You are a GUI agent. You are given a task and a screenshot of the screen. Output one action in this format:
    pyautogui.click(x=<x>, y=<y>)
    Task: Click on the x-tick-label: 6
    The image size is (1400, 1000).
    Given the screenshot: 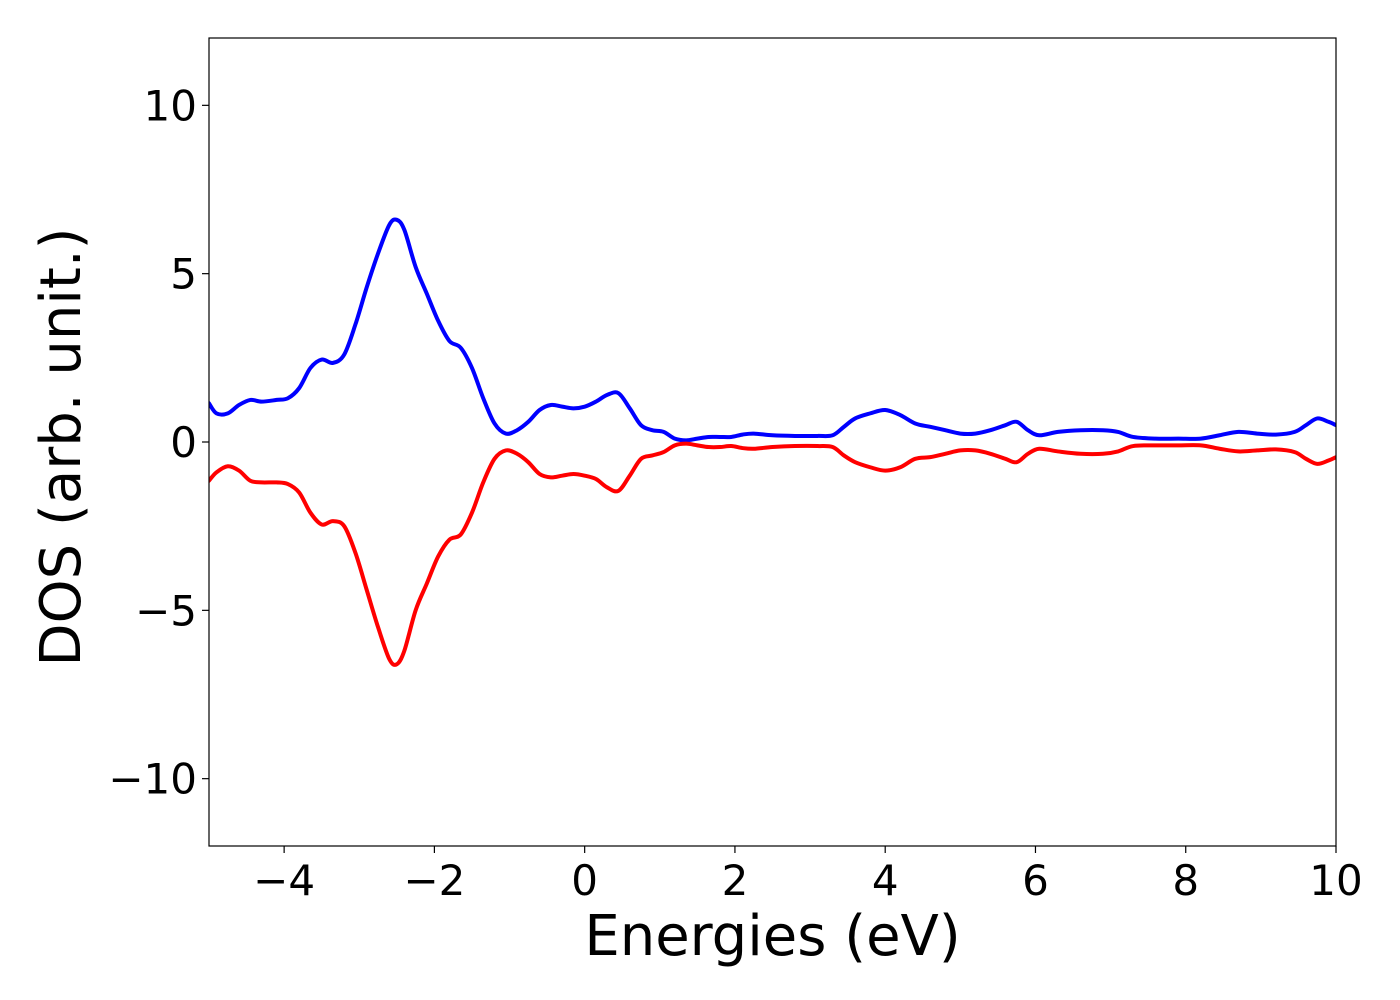 What is the action you would take?
    pyautogui.click(x=1035, y=880)
    